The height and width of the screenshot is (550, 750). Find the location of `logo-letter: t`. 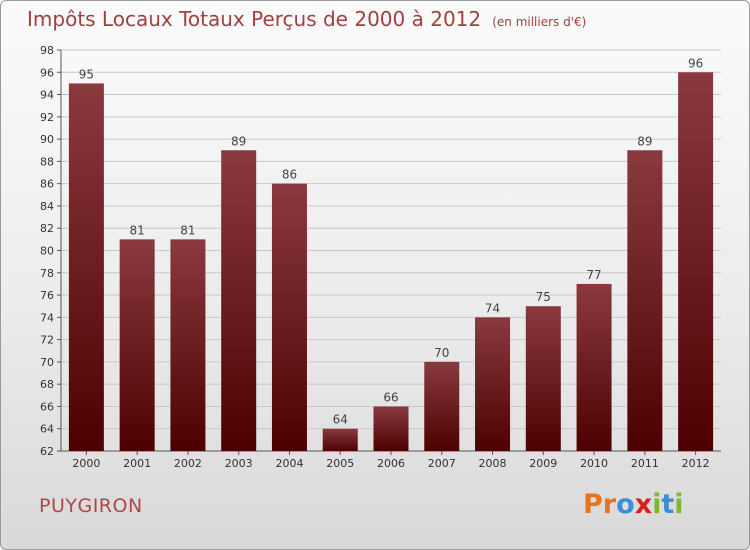

logo-letter: t is located at coordinates (668, 504).